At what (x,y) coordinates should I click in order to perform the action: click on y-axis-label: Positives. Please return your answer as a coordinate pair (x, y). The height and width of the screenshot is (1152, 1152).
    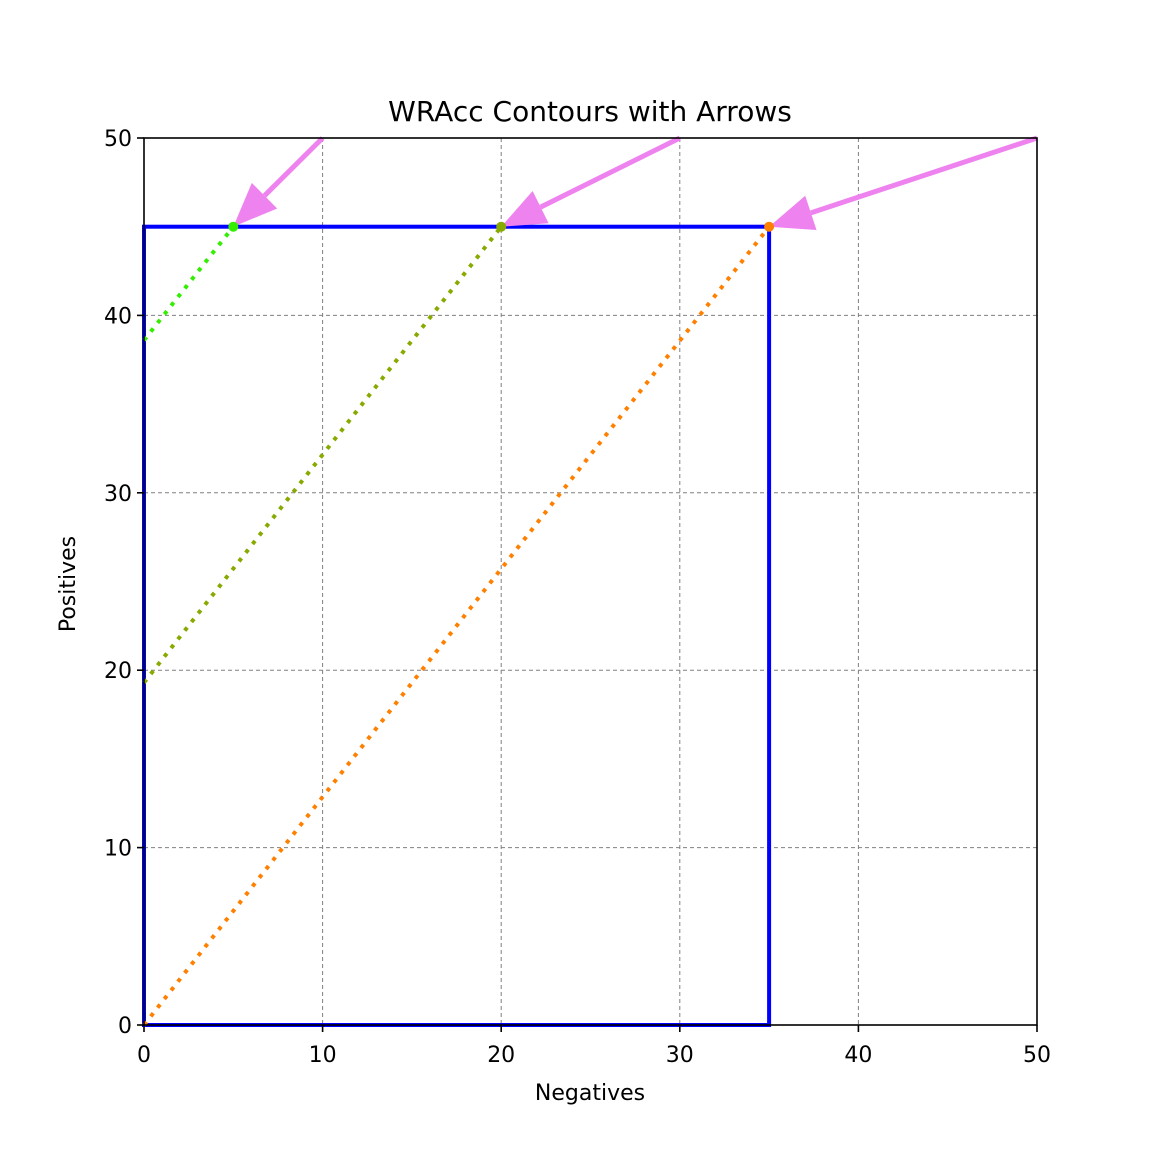
    Looking at the image, I should click on (68, 584).